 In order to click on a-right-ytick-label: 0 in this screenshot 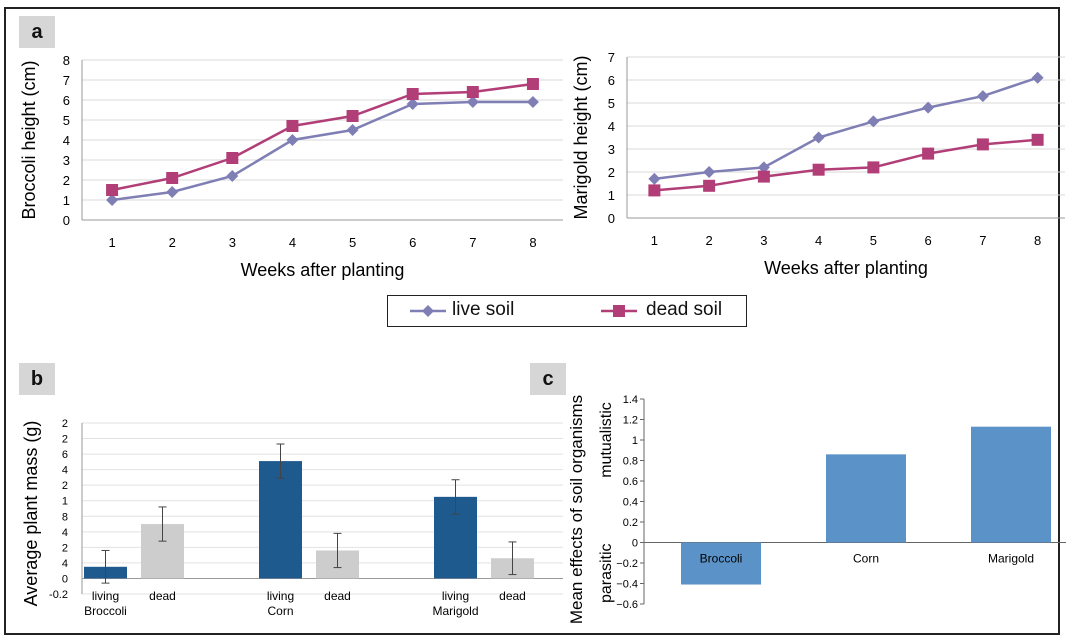, I will do `click(611, 218)`.